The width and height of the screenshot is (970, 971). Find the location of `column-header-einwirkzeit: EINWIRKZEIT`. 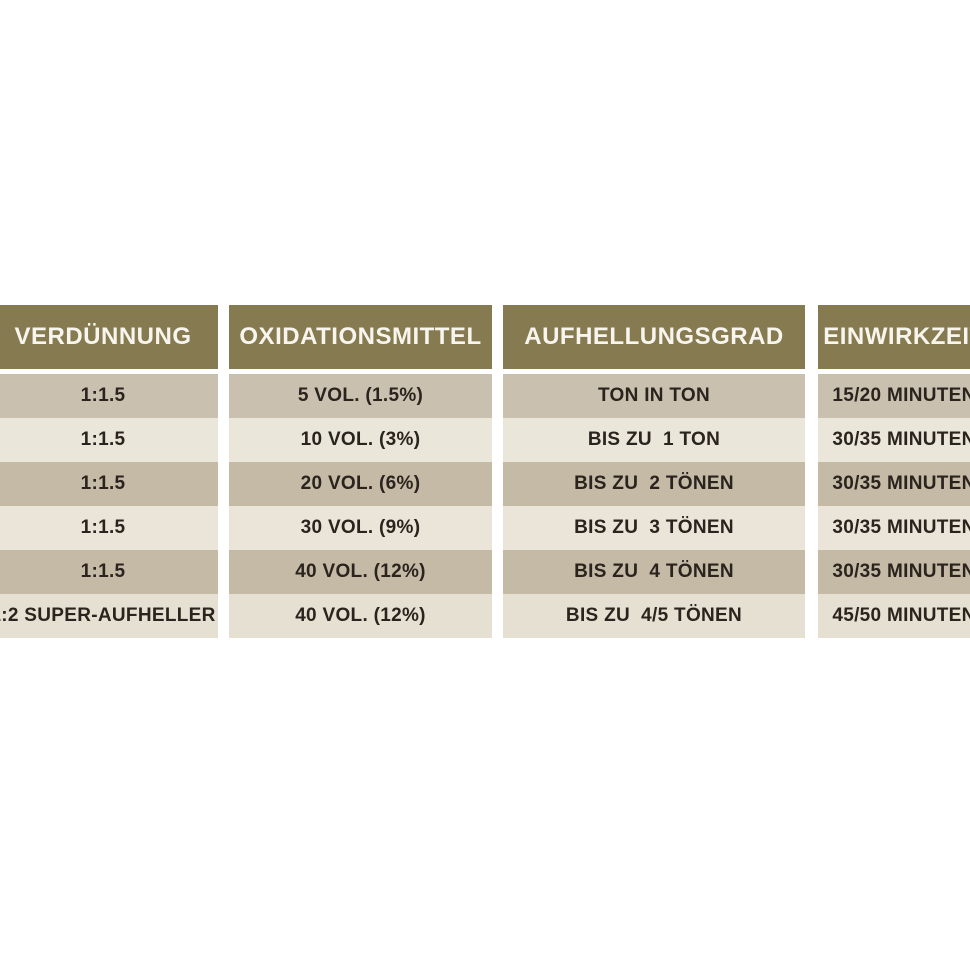

column-header-einwirkzeit: EINWIRKZEIT is located at coordinates (894, 337).